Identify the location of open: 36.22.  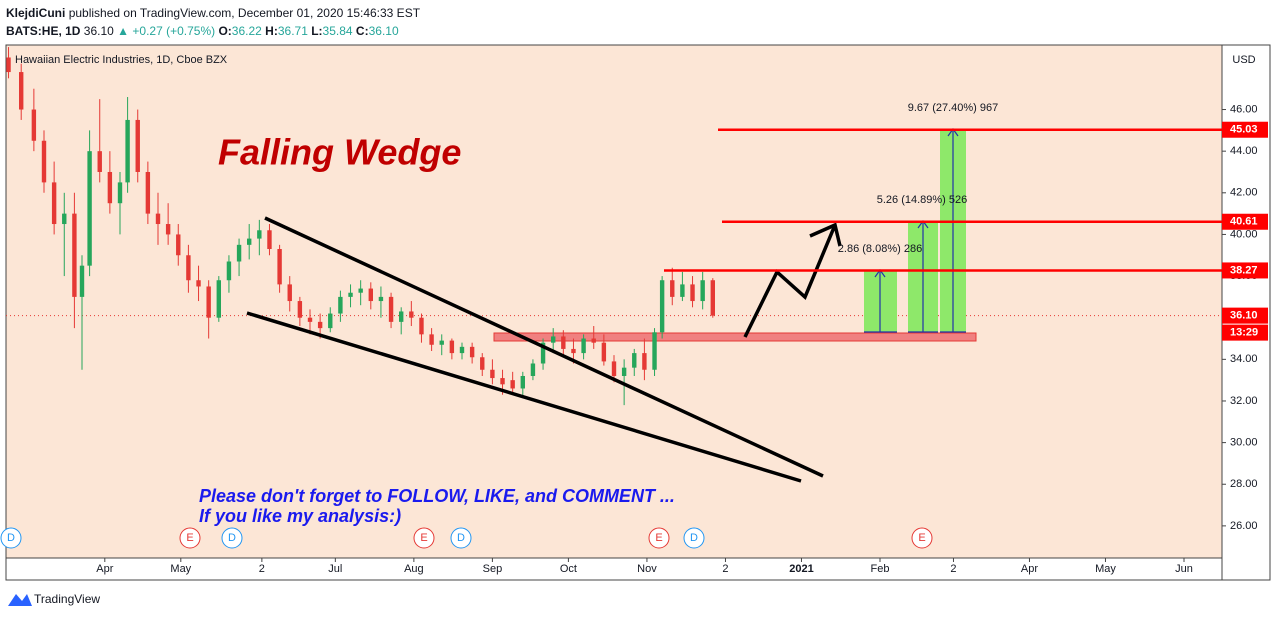
(246, 31).